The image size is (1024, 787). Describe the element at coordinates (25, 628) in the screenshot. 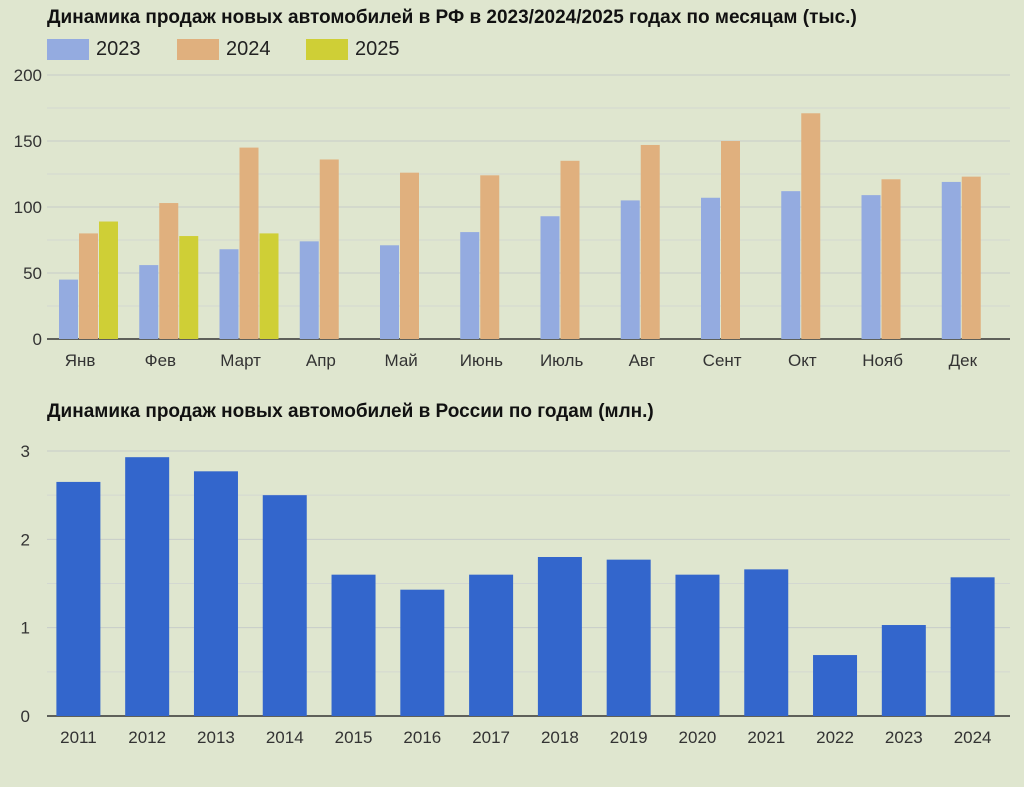

I see `y-tick-label: 1` at that location.